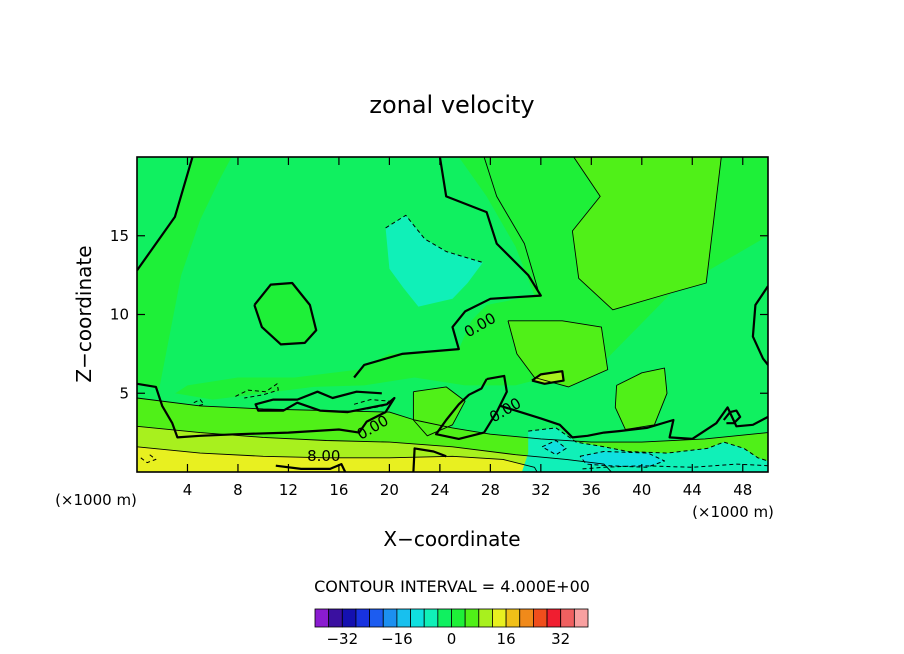  I want to click on x-tick-label: 12, so click(288, 490).